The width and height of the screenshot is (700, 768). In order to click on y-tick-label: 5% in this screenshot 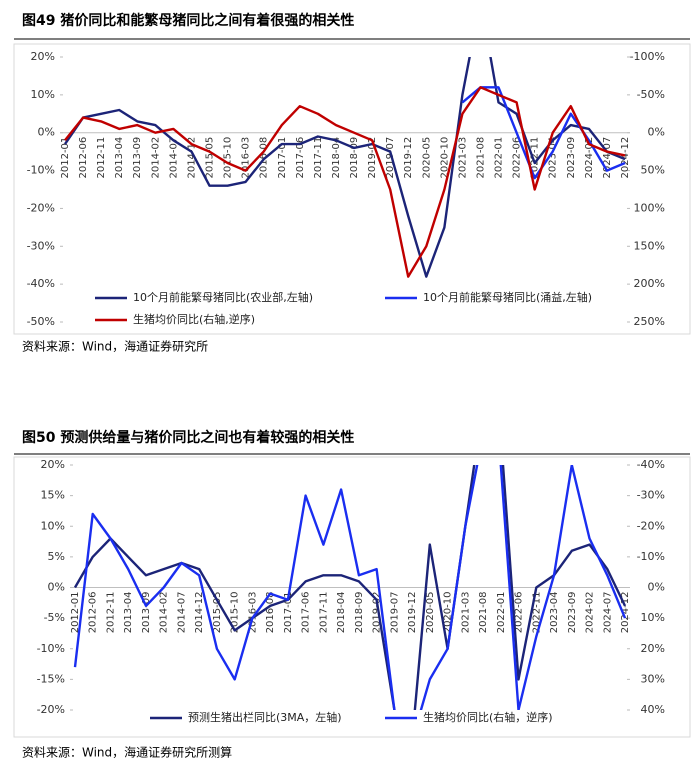, I will do `click(56, 556)`.